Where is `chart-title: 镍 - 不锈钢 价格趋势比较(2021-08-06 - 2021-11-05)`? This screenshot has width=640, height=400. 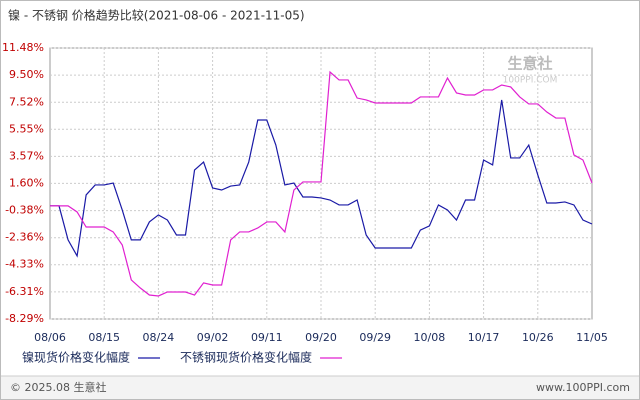 chart-title: 镍 - 不锈钢 价格趋势比较(2021-08-06 - 2021-11-05) is located at coordinates (156, 15).